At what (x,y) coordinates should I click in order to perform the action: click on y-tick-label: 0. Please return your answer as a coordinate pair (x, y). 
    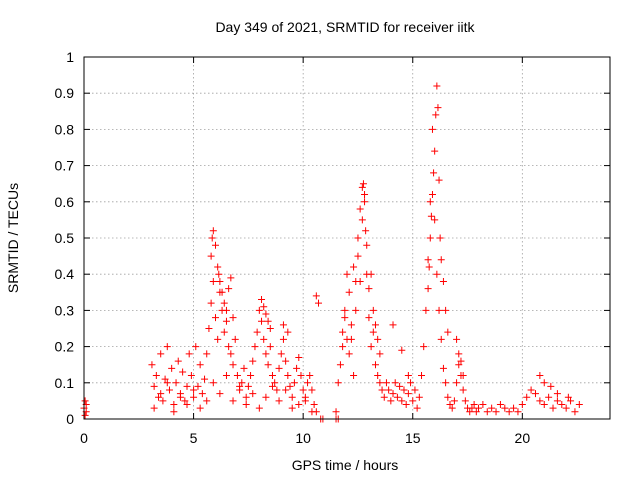
    Looking at the image, I should click on (70, 419).